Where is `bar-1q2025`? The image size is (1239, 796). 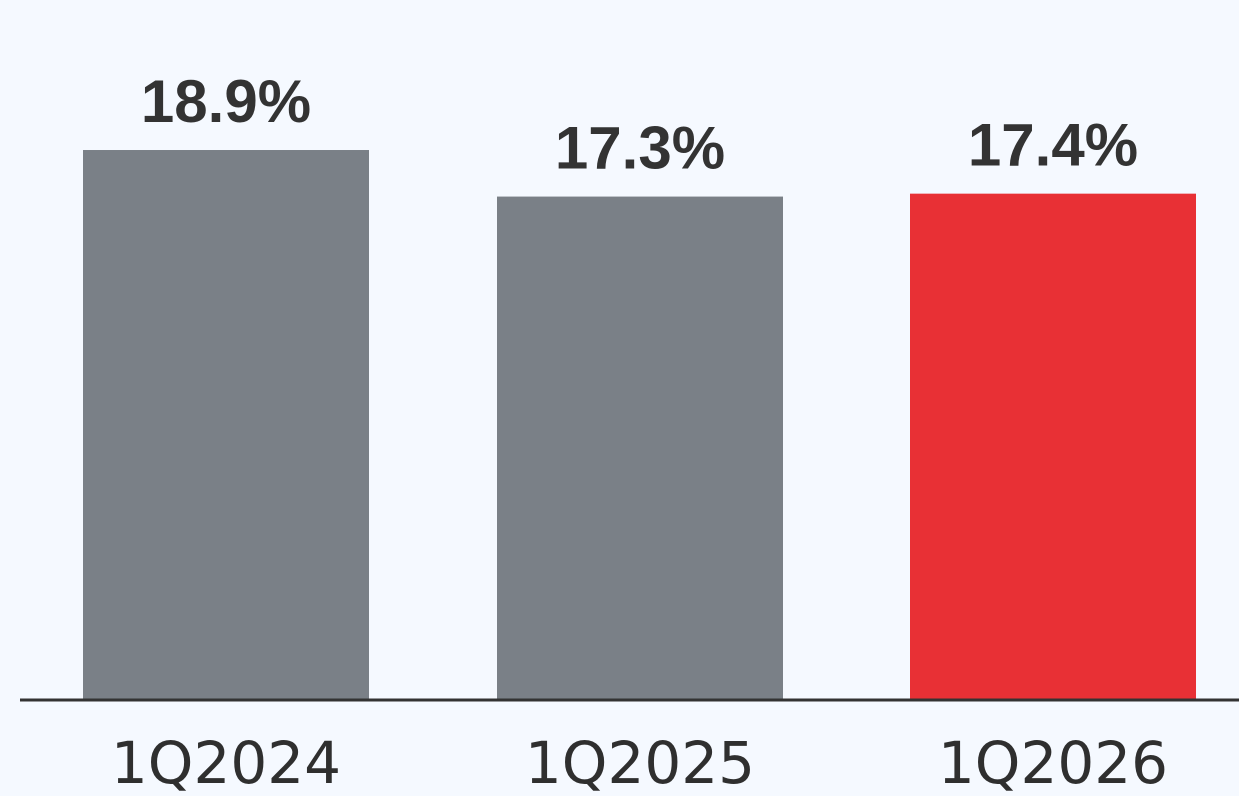 bar-1q2025 is located at coordinates (640, 448).